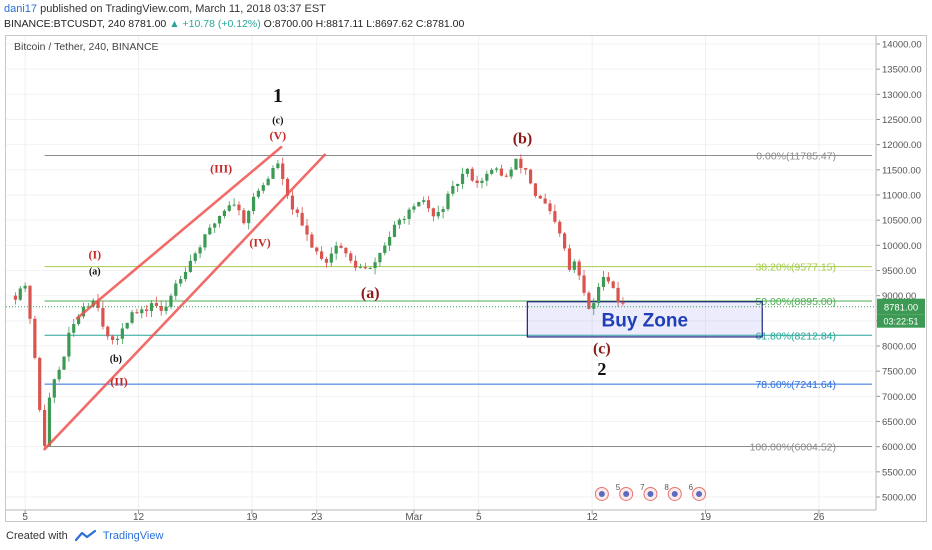 The image size is (932, 550). I want to click on x-tick-label: 12, so click(593, 517).